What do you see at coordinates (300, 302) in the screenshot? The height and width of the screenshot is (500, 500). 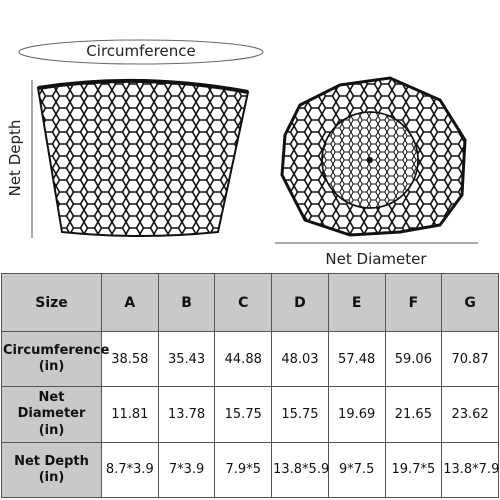 I see `header-cell: D` at bounding box center [300, 302].